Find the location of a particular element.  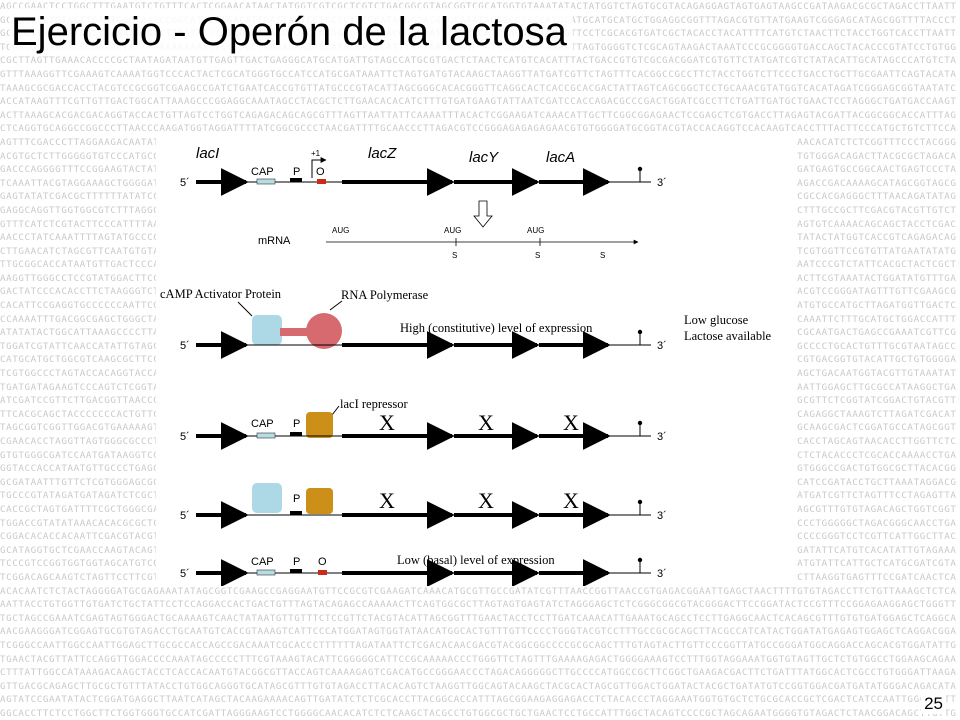

aug-label-3: AUG is located at coordinates (535, 230).